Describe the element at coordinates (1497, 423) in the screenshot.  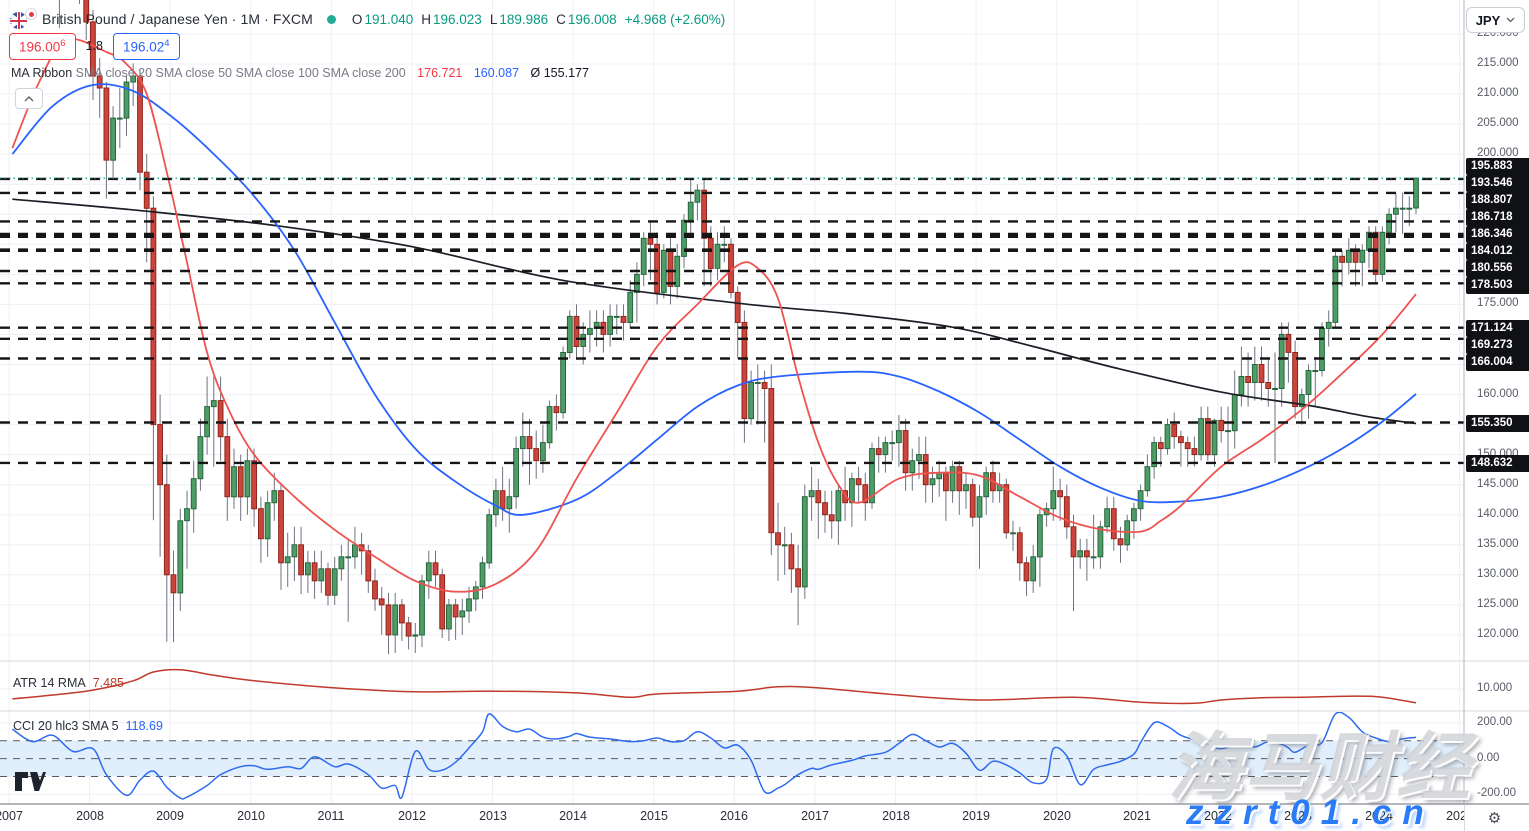
I see `level-price-label: 155.350` at that location.